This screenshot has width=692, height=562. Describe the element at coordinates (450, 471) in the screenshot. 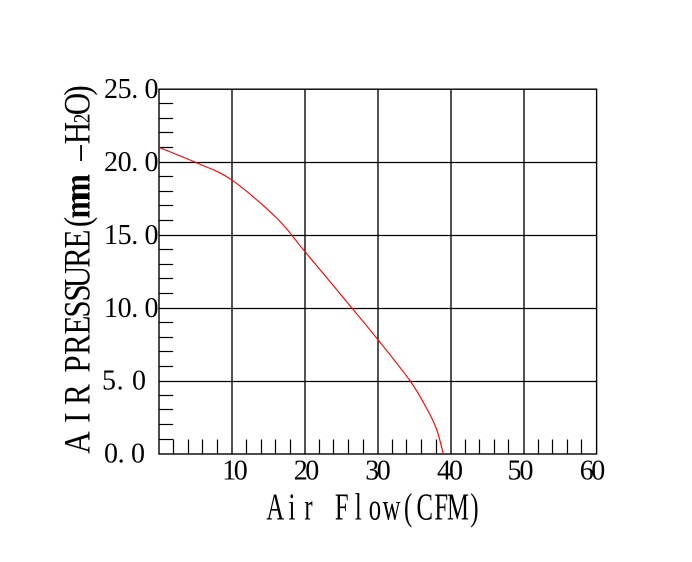

I see `svg-text: 40` at that location.